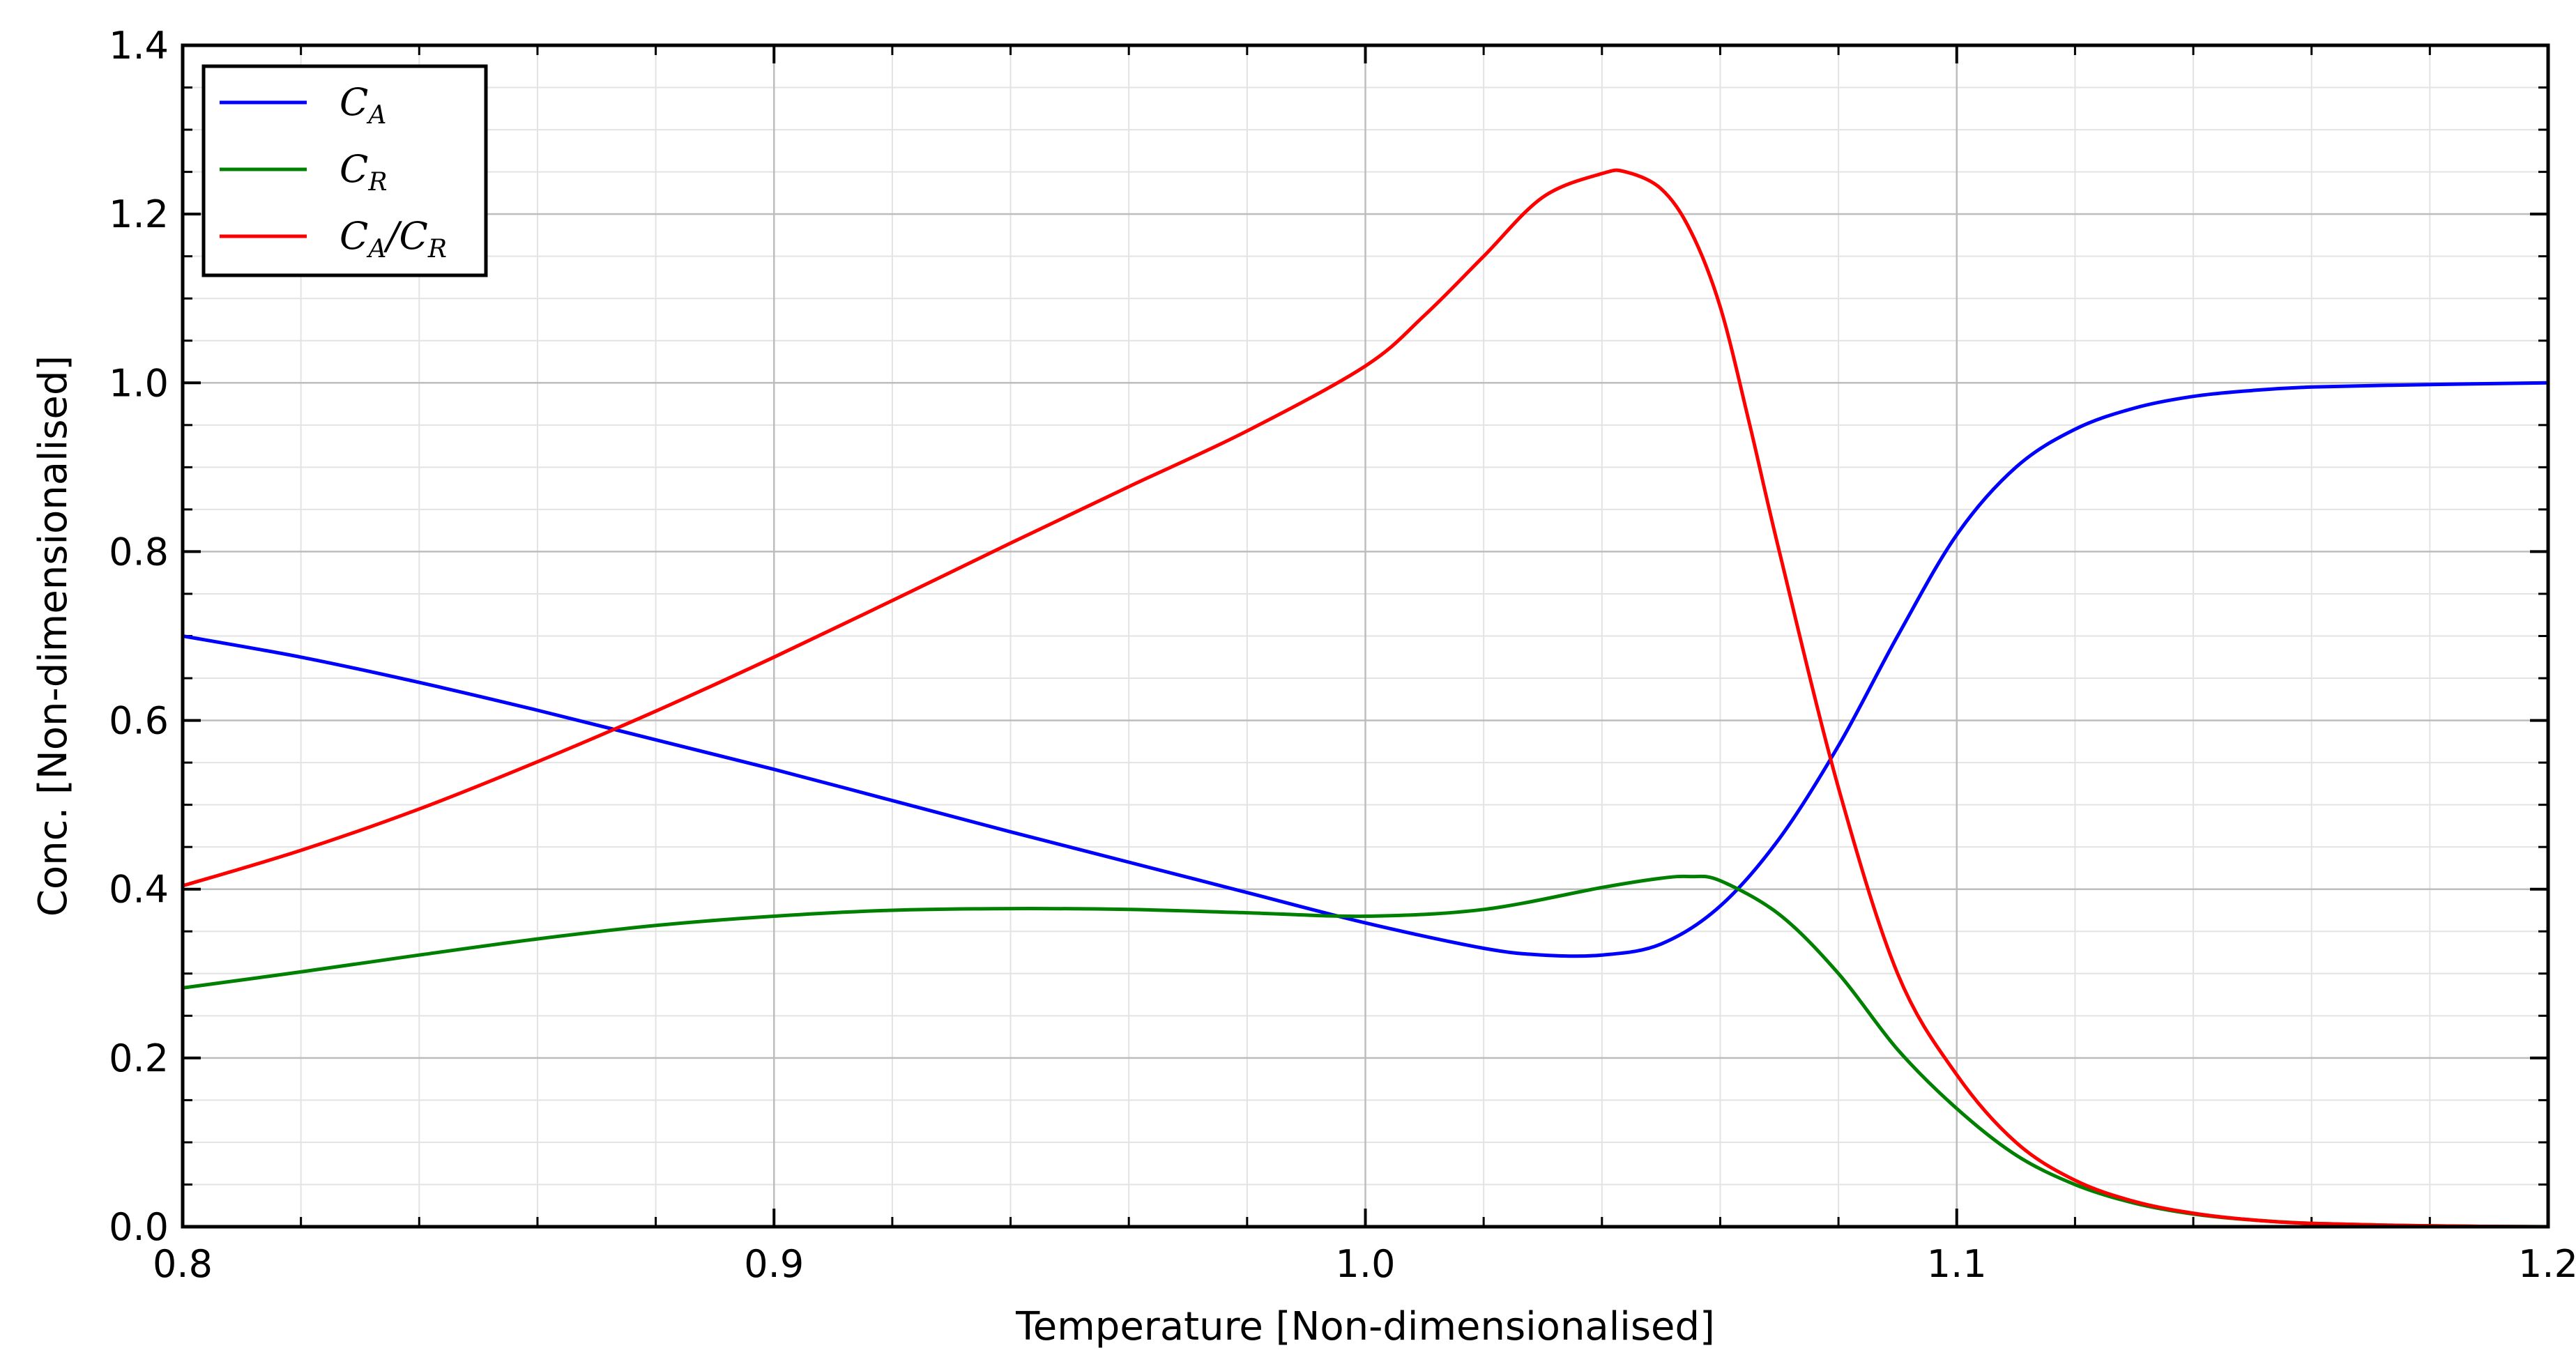  I want to click on y-tick-label: 0.6, so click(139, 721).